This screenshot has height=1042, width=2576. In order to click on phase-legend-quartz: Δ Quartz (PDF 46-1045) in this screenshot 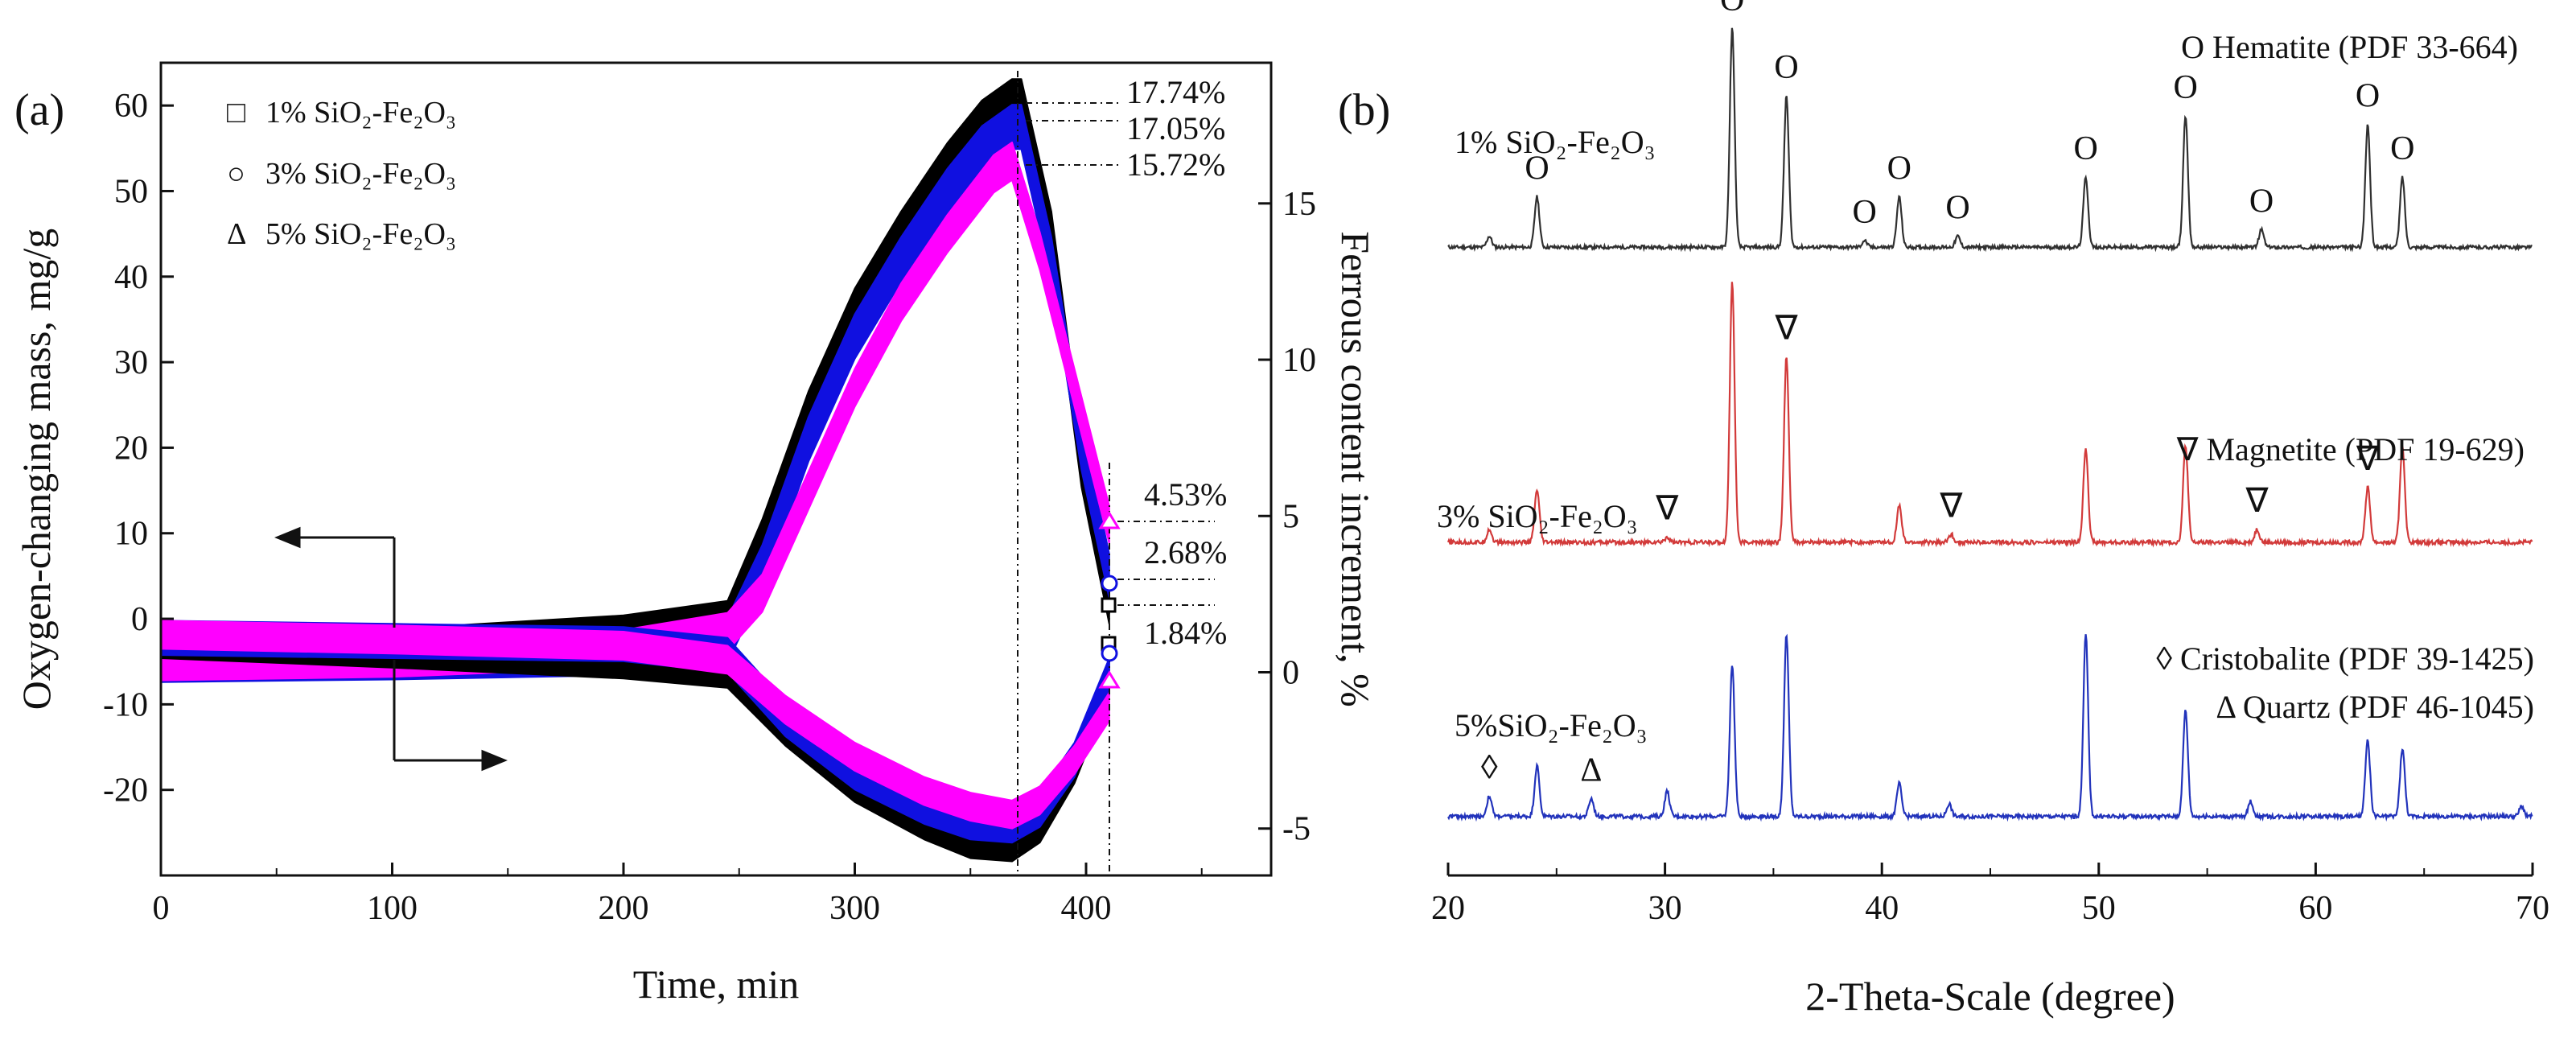, I will do `click(2375, 707)`.